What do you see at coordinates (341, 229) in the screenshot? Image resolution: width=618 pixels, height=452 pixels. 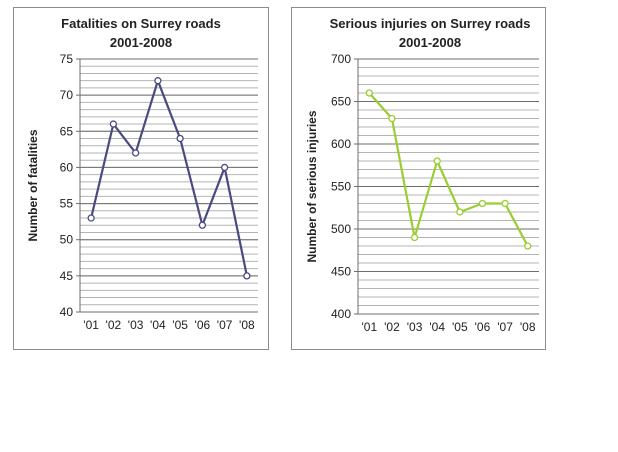 I see `y-tick-label: 500` at bounding box center [341, 229].